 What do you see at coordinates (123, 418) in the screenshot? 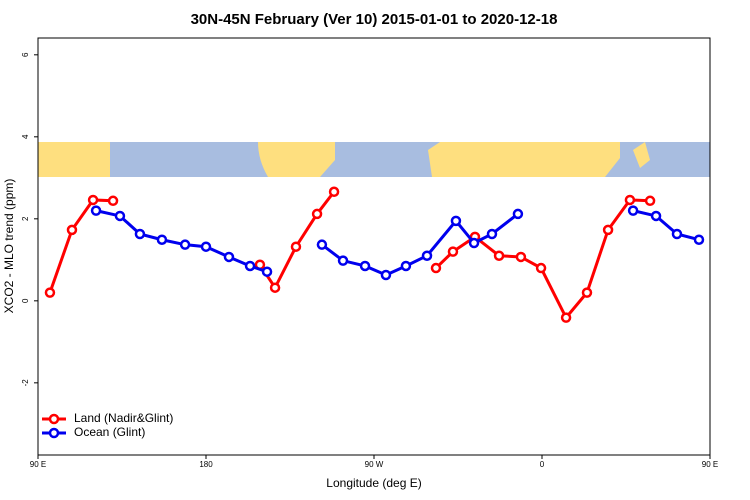
I see `legend-label: Land (Nadir&Glint)` at bounding box center [123, 418].